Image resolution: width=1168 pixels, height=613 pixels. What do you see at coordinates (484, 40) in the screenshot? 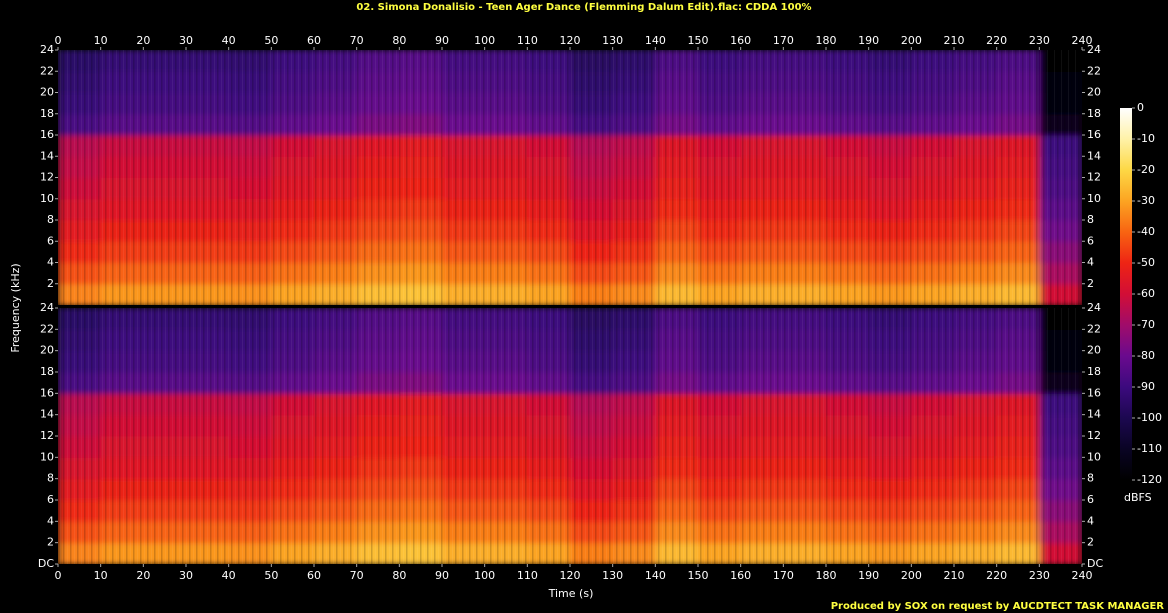
I see `x-tick-label-top: 100` at bounding box center [484, 40].